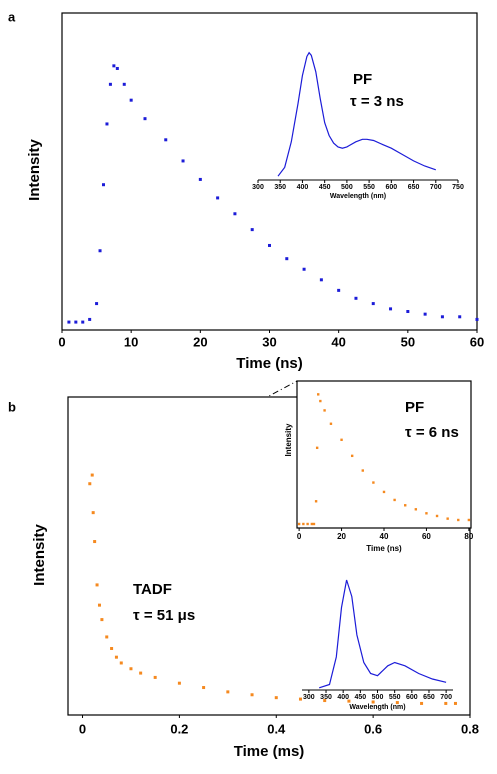 This screenshot has height=774, width=497. I want to click on x-tick-label: 30, so click(269, 341).